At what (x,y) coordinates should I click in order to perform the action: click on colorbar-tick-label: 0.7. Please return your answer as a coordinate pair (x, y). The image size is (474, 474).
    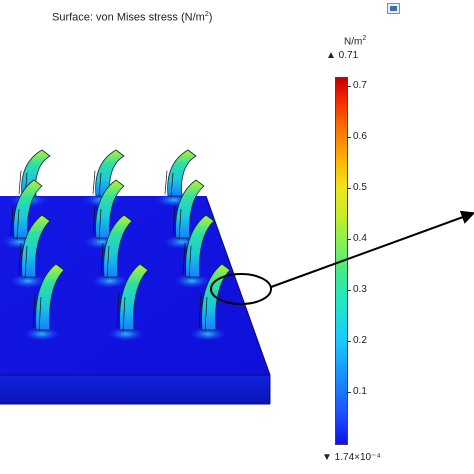
    Looking at the image, I should click on (360, 85).